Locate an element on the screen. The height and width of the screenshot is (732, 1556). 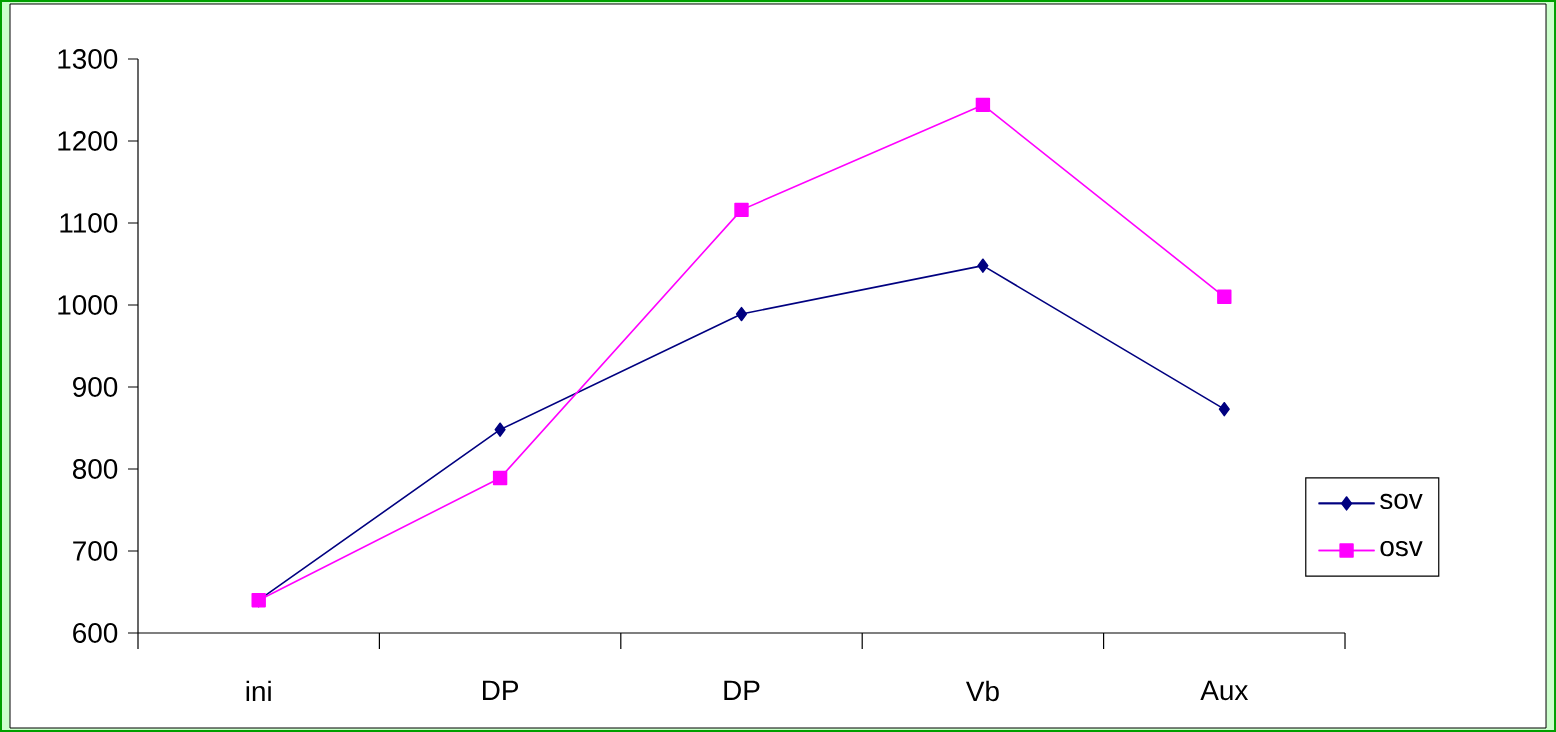
y-tick-label: 600 is located at coordinates (95, 633).